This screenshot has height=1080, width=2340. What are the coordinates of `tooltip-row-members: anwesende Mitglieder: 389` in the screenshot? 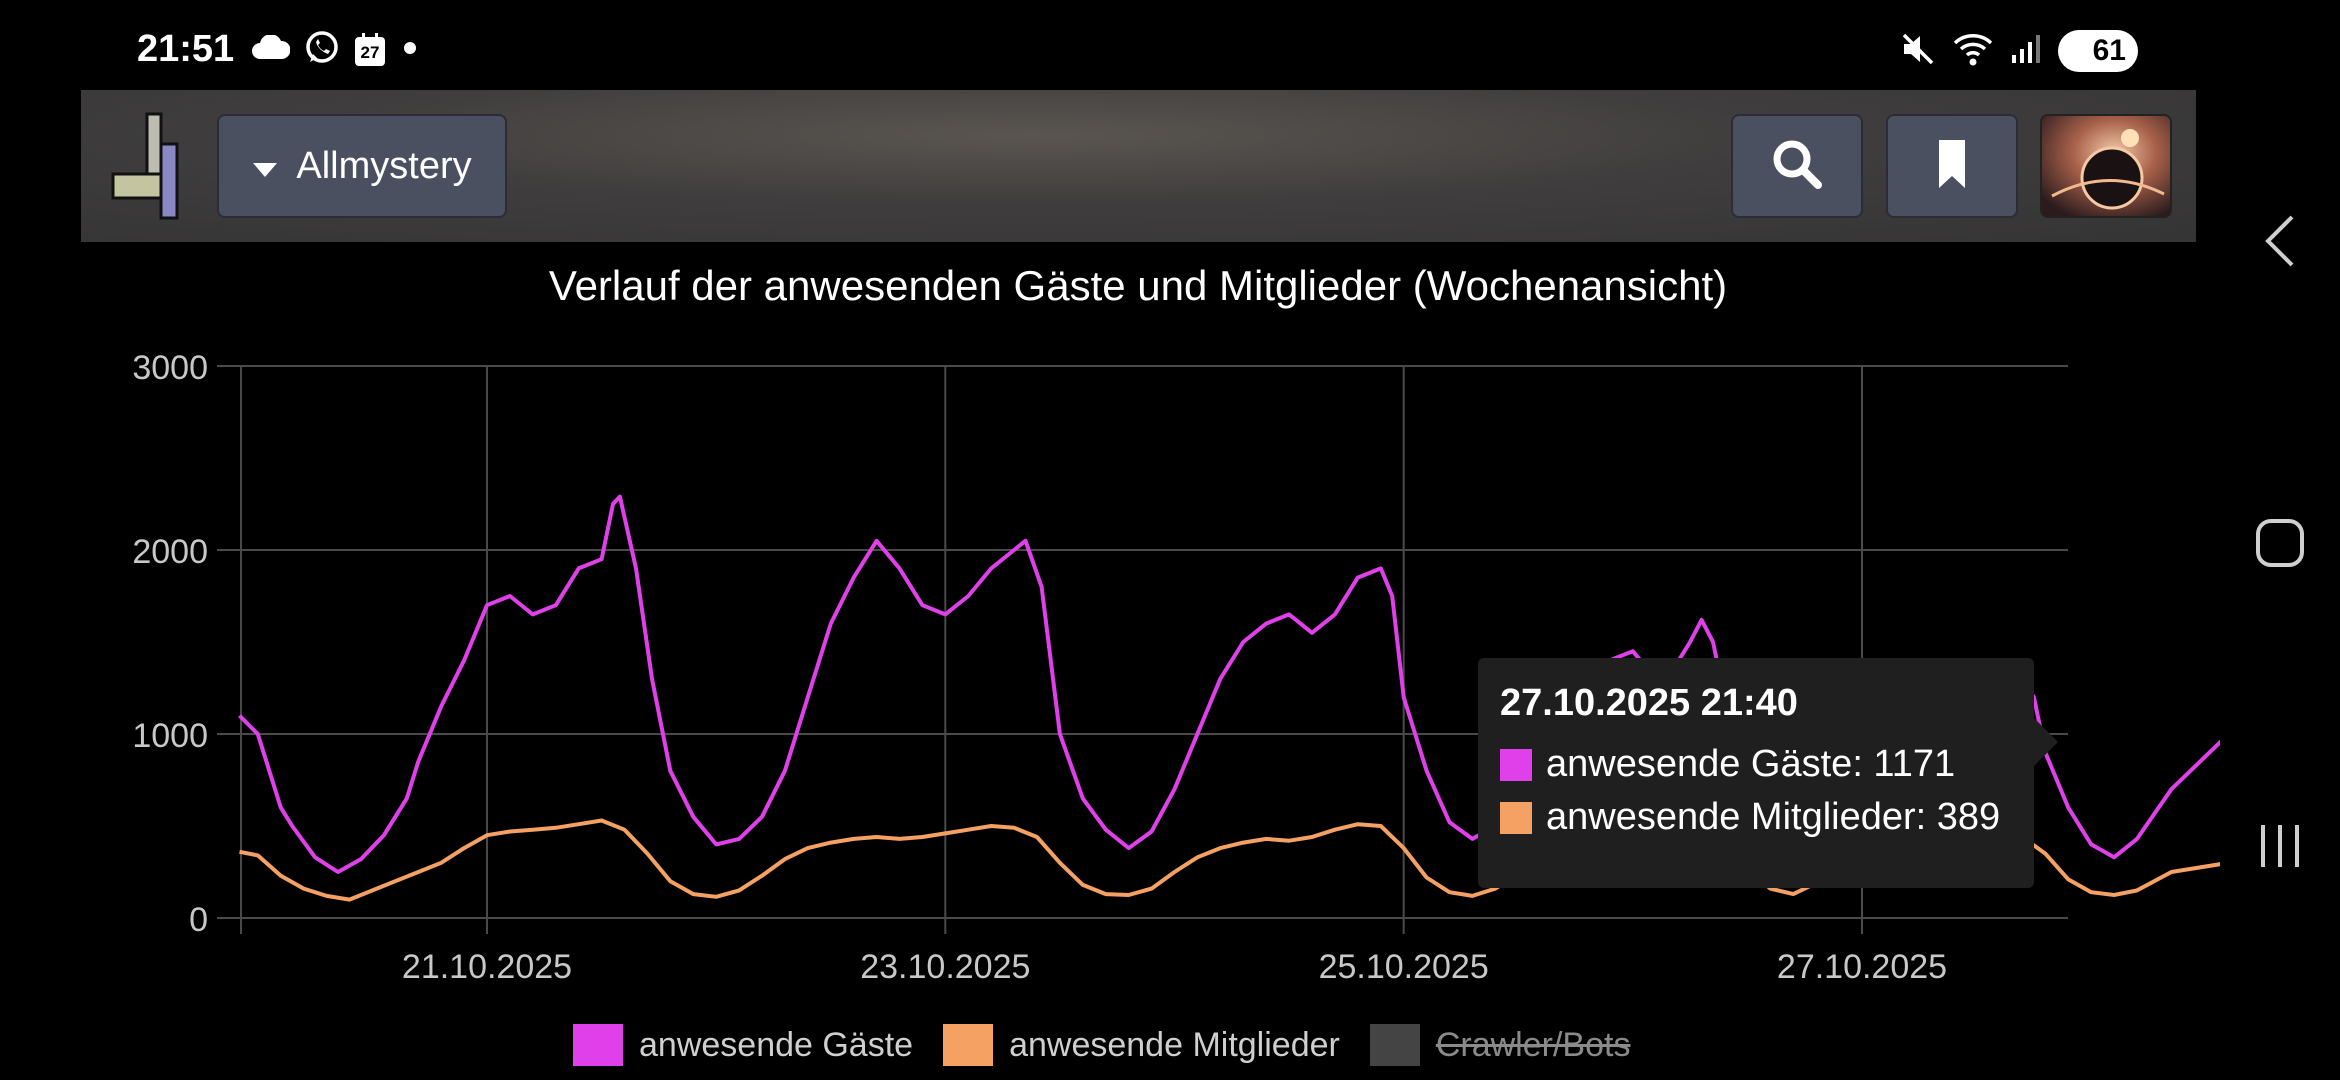 It's located at (1756, 817).